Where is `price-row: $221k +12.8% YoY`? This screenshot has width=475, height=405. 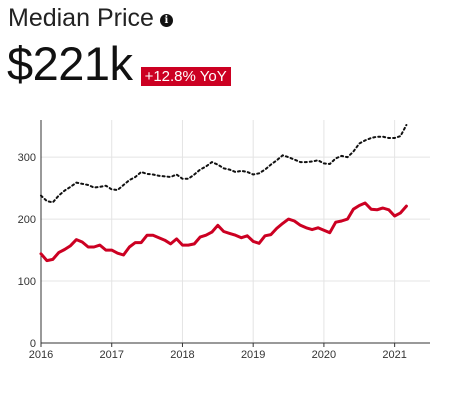 price-row: $221k +12.8% YoY is located at coordinates (119, 64).